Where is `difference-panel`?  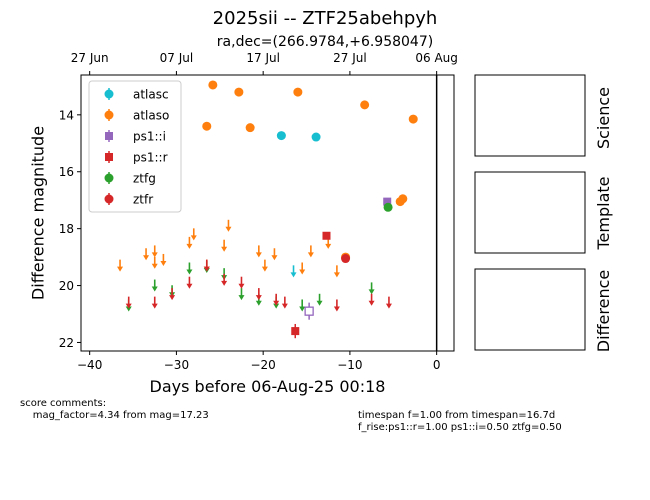
difference-panel is located at coordinates (530, 309).